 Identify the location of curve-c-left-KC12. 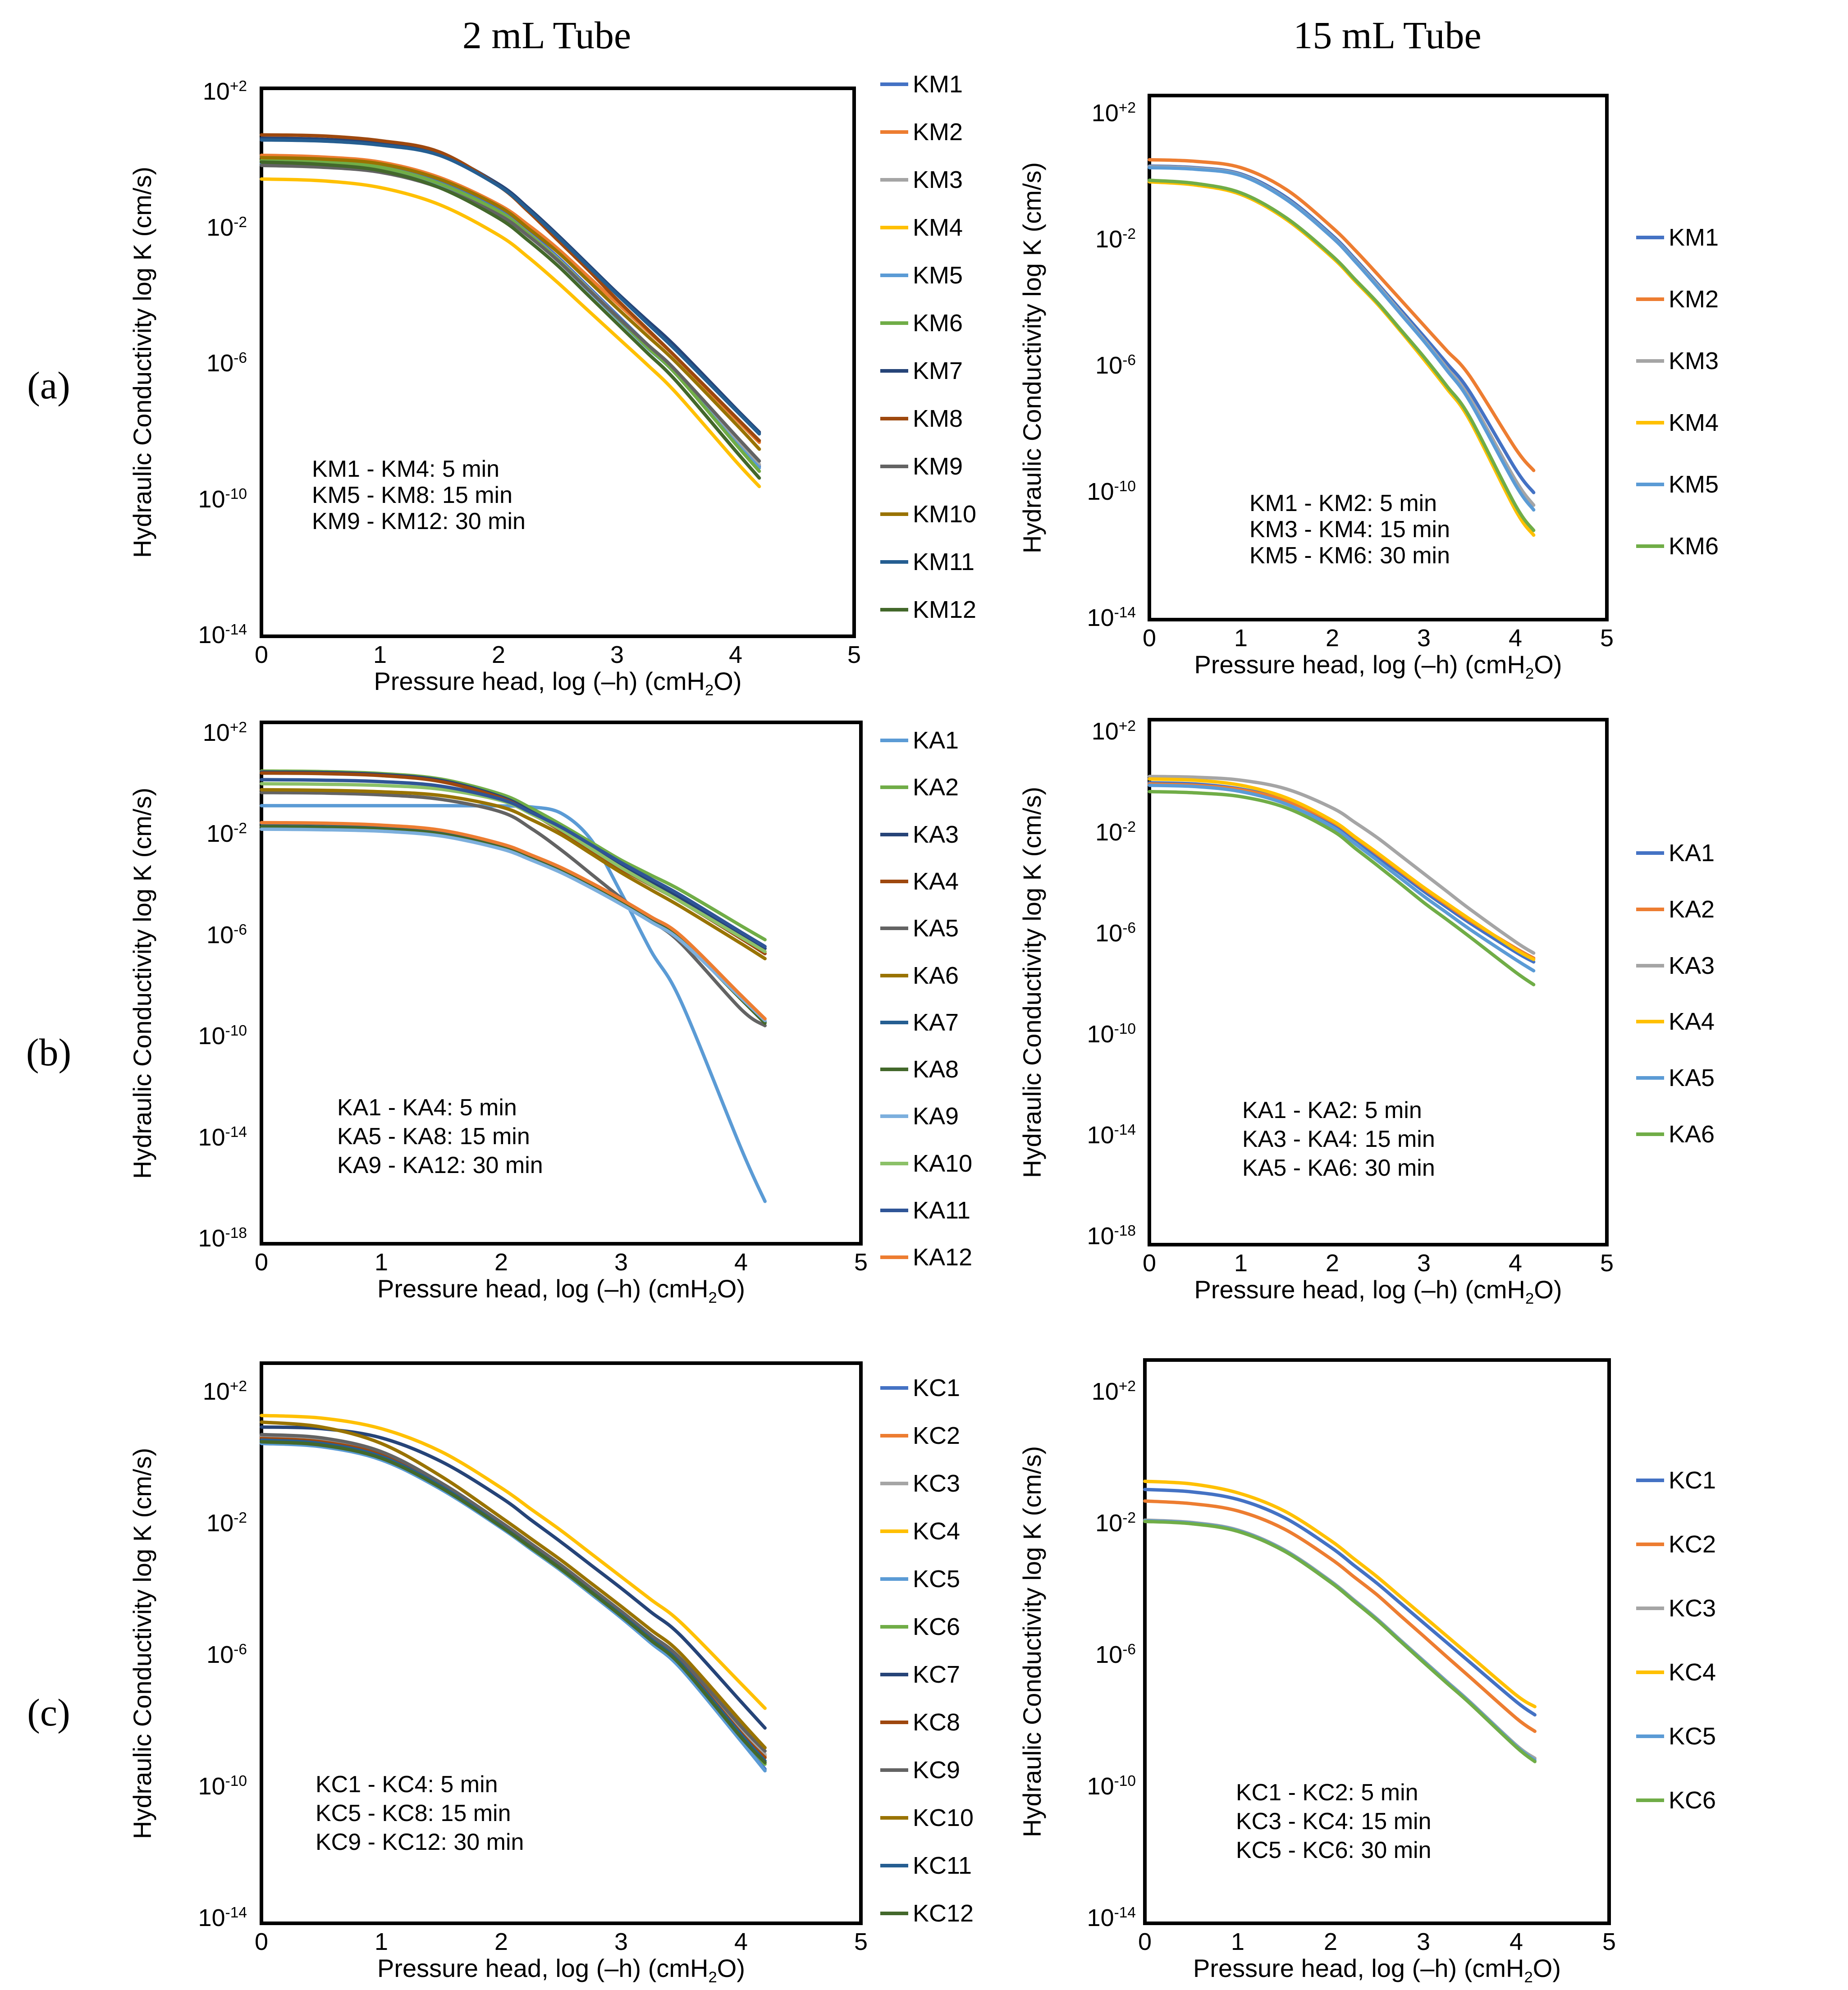
(513, 1602).